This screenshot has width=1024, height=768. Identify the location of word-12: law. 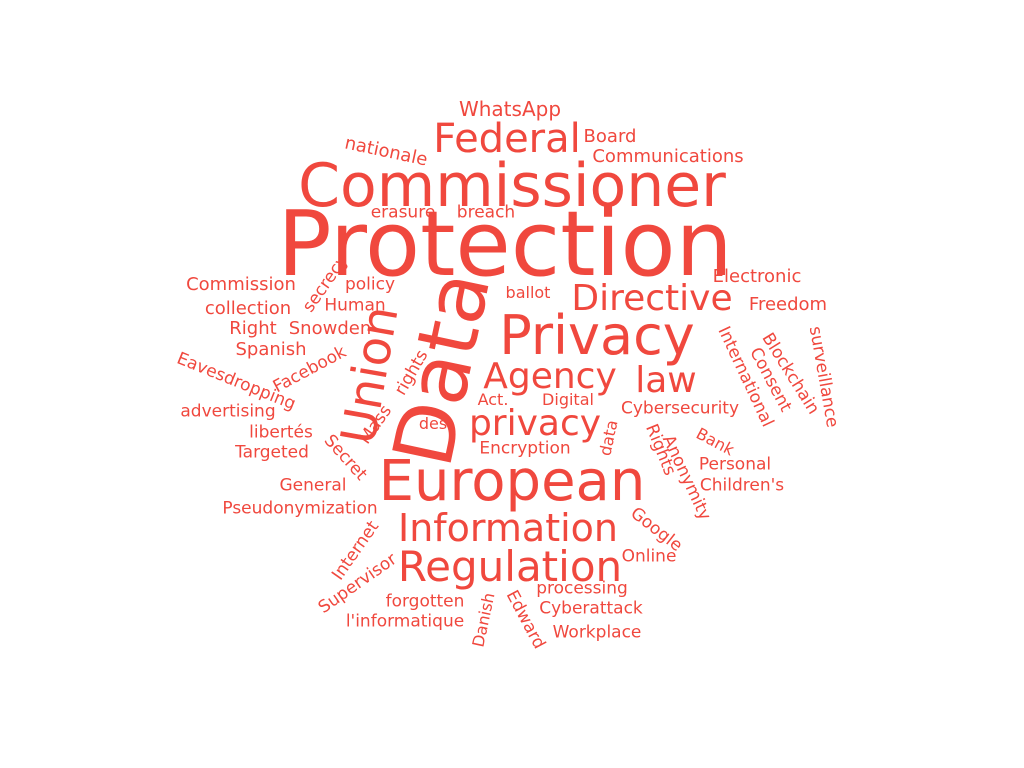
(666, 380).